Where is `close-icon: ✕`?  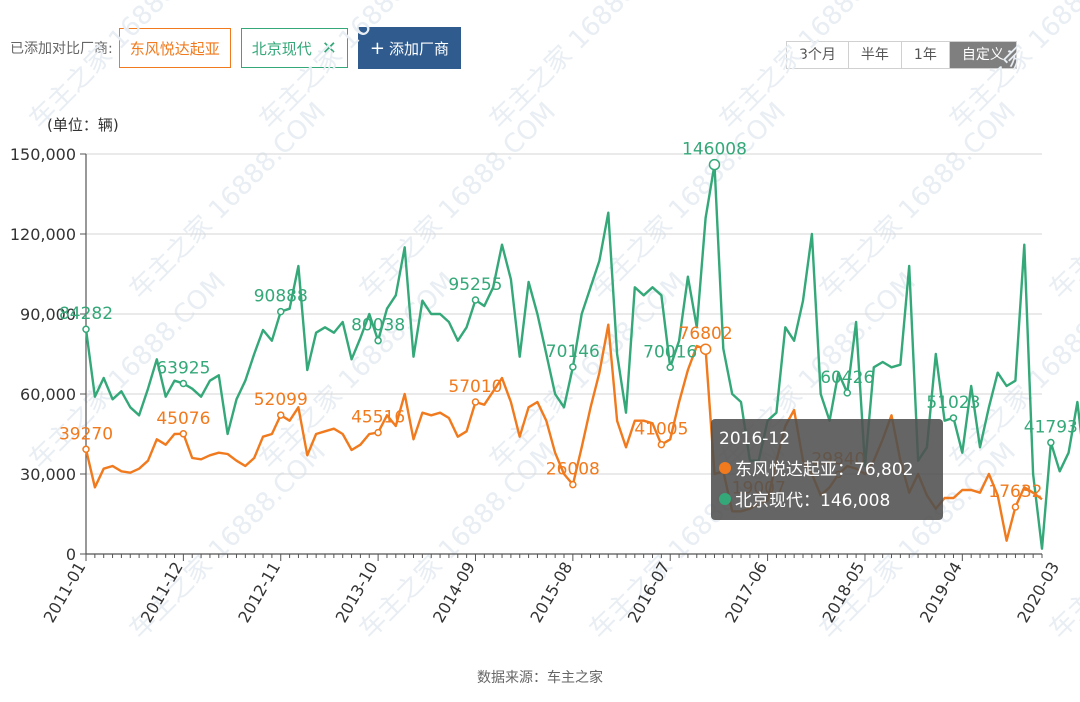 close-icon: ✕ is located at coordinates (329, 48).